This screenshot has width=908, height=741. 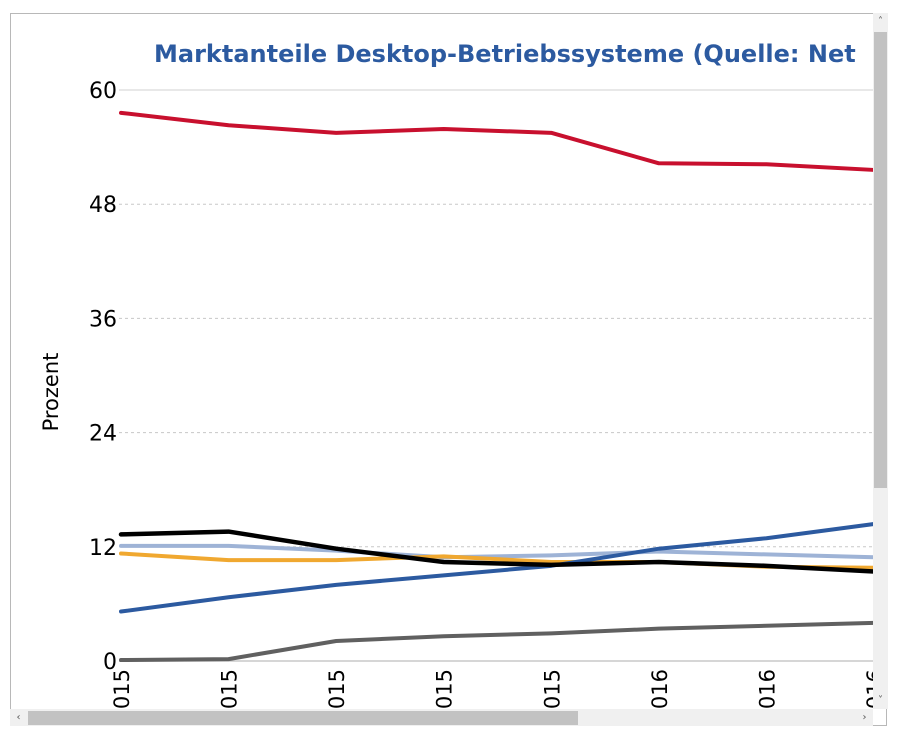 I want to click on series-line-linux, so click(x=497, y=641).